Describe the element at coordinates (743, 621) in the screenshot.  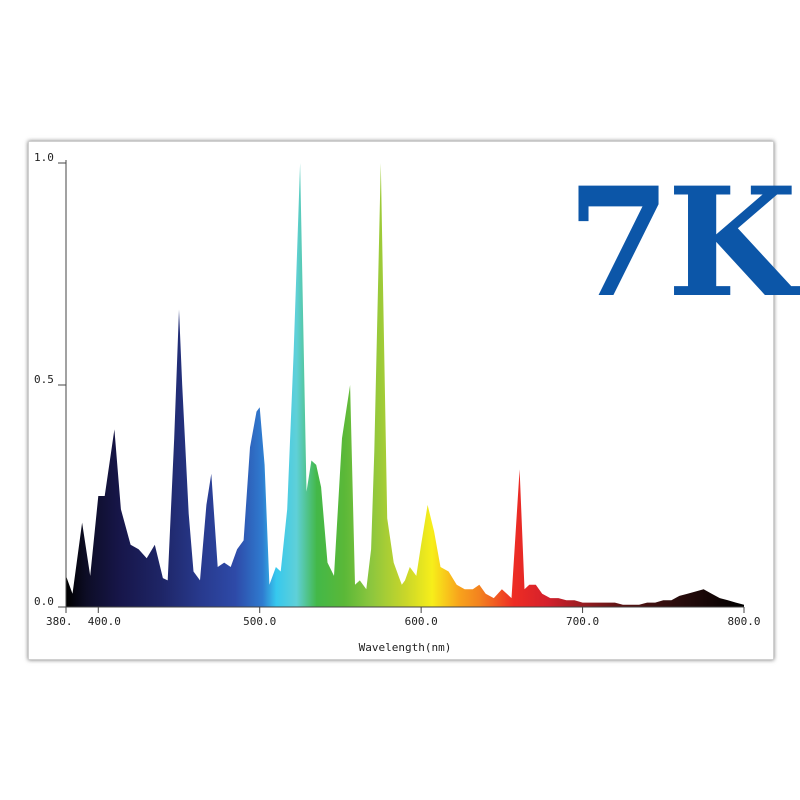
I see `x-tick-label: 800.0` at that location.